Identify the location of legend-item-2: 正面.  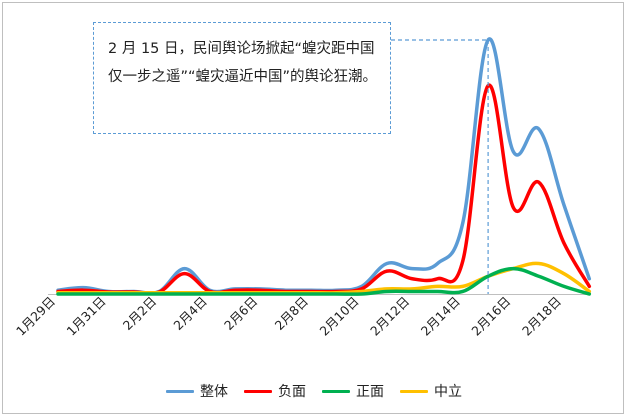
(353, 391).